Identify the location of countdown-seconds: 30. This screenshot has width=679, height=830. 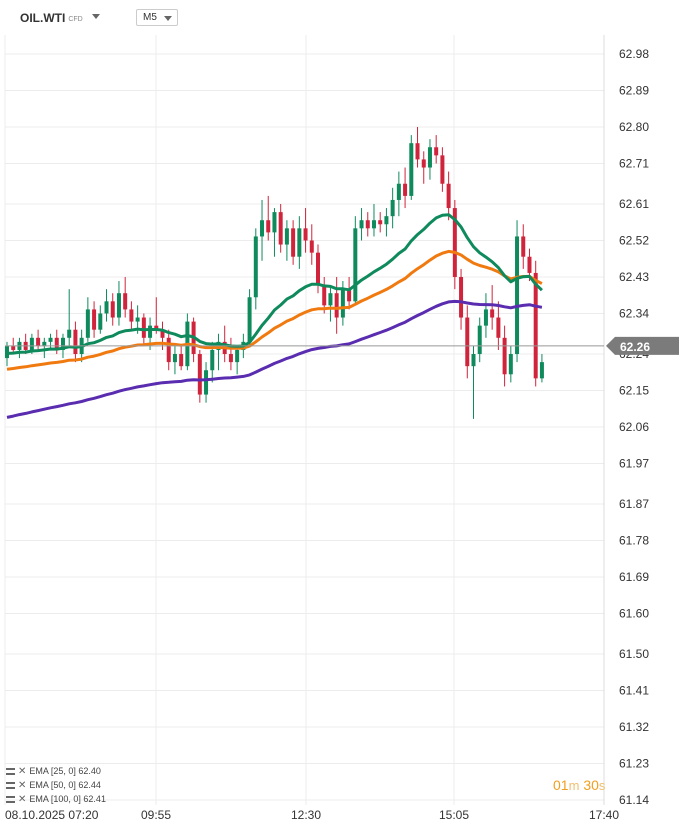
(591, 785).